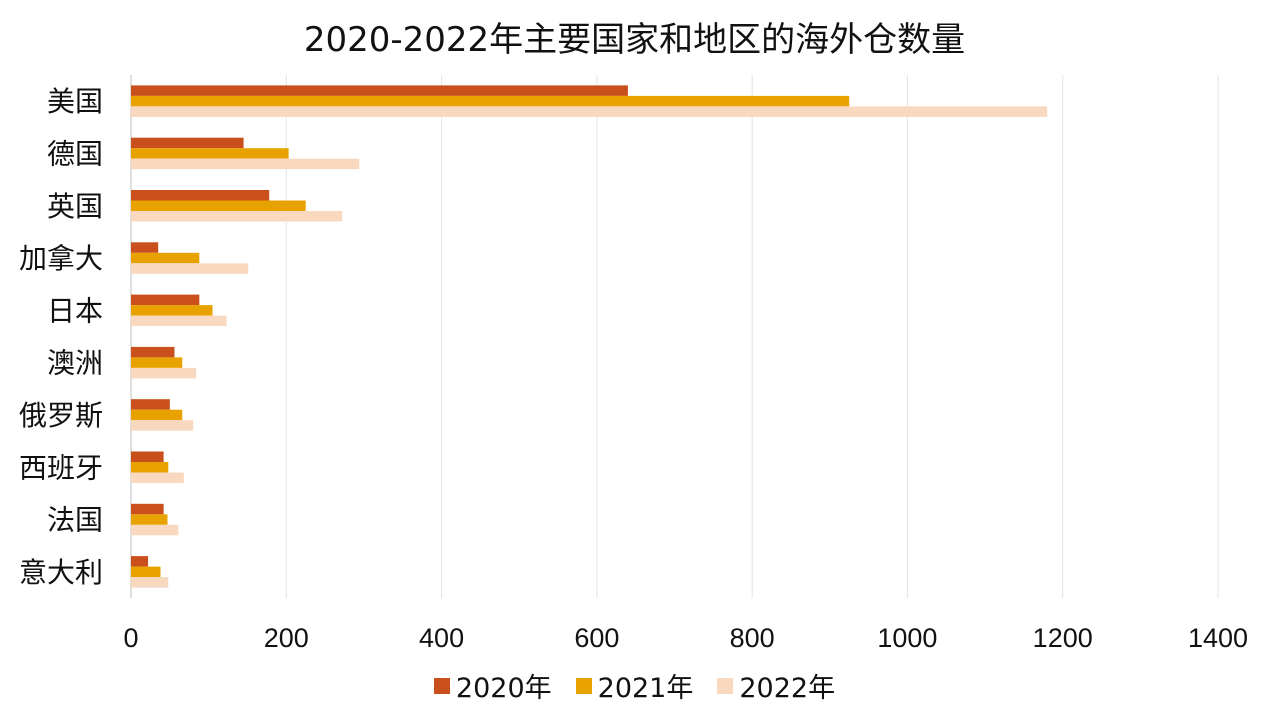 Image resolution: width=1269 pixels, height=714 pixels. What do you see at coordinates (503, 688) in the screenshot?
I see `legend-label: 2020年` at bounding box center [503, 688].